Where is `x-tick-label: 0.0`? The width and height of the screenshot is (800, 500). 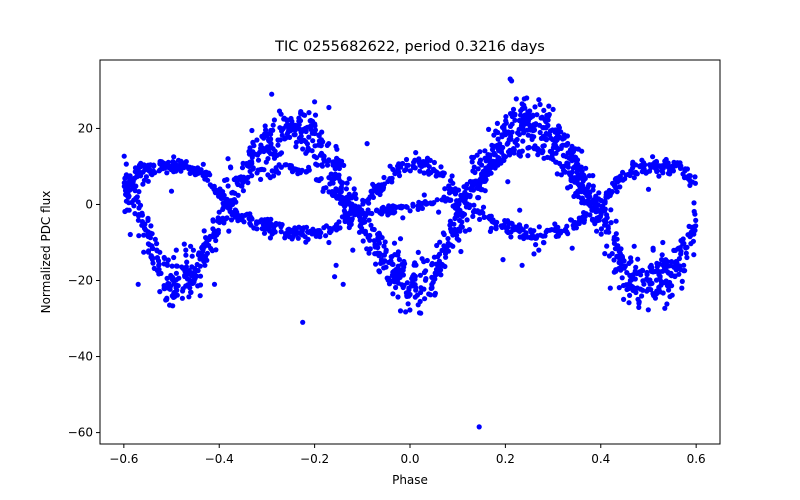
x-tick-label: 0.0 is located at coordinates (409, 459).